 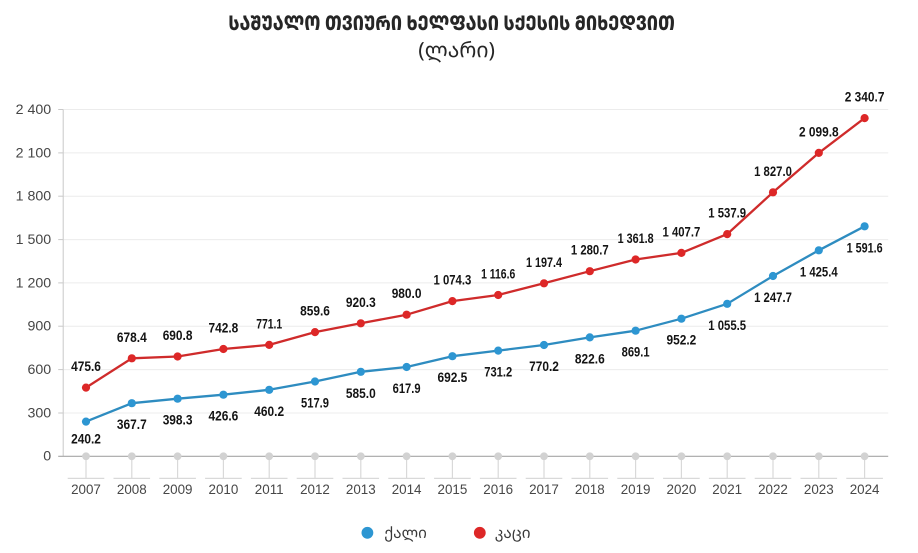 What do you see at coordinates (40, 413) in the screenshot?
I see `svg-text: 300` at bounding box center [40, 413].